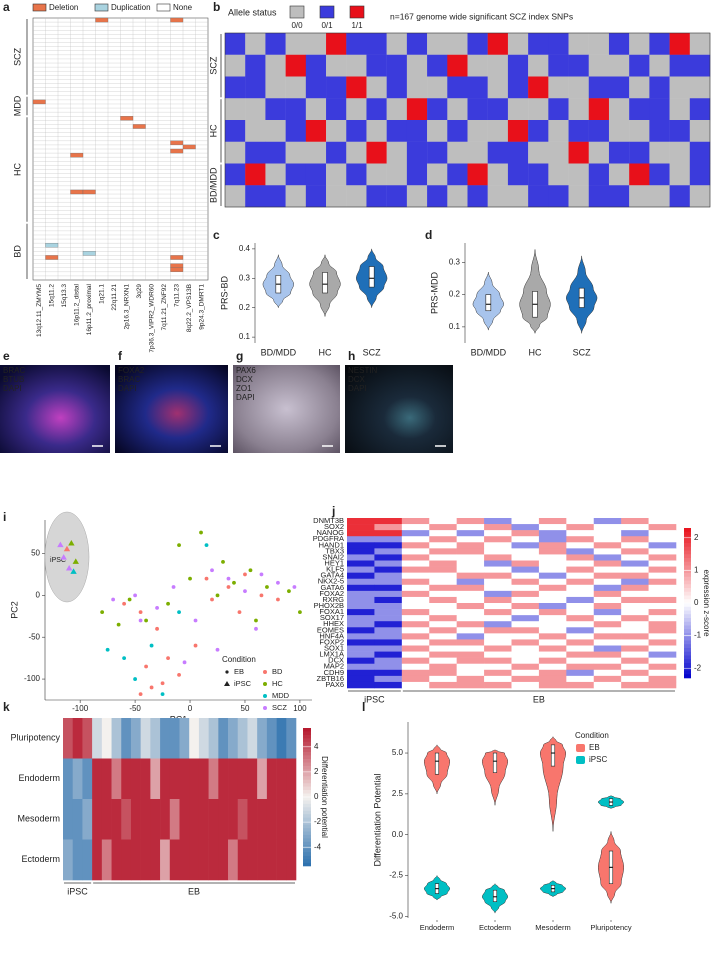 This screenshot has width=713, height=960. Describe the element at coordinates (213, 130) in the screenshot. I see `group-label: HC` at that location.